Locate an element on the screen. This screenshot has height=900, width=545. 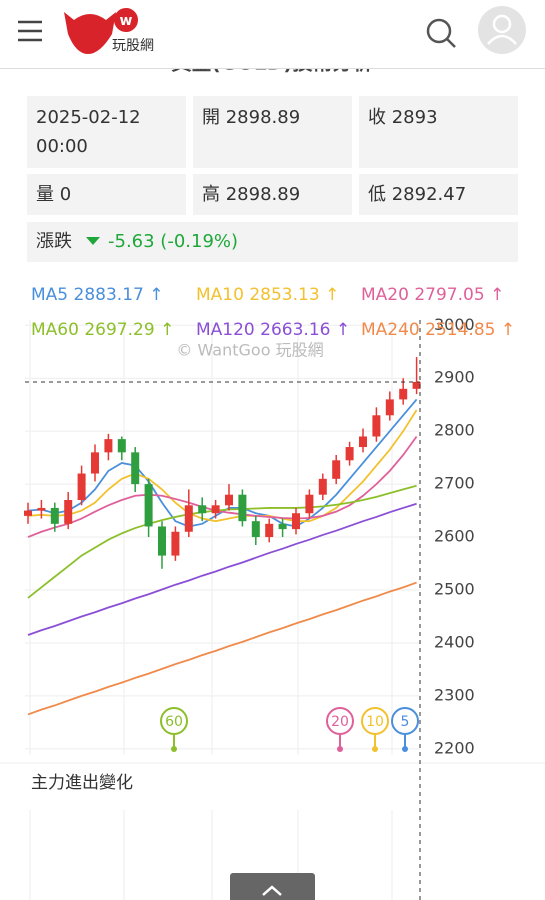
info-change-value: -5.63 (-0.19%) is located at coordinates (173, 241).